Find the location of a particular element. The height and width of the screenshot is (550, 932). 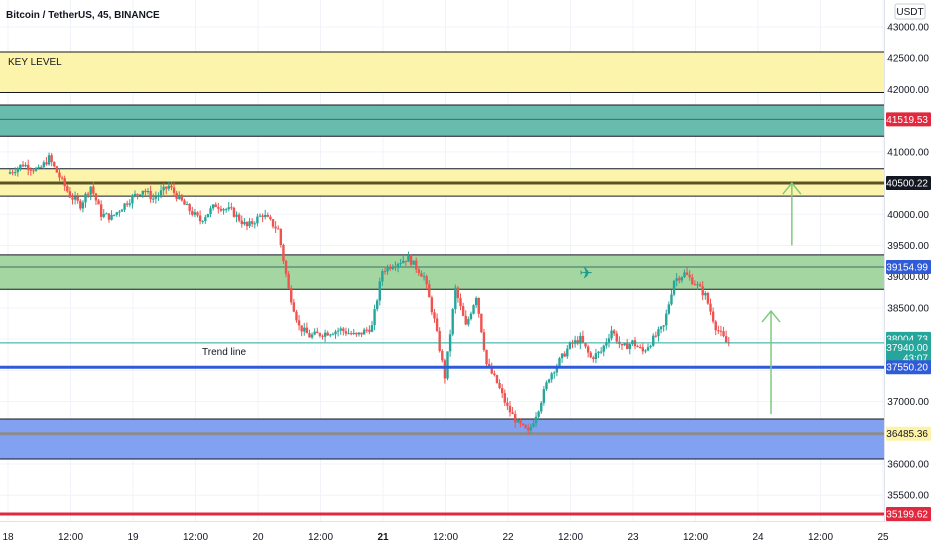

resistance-teal-zone is located at coordinates (442, 121).